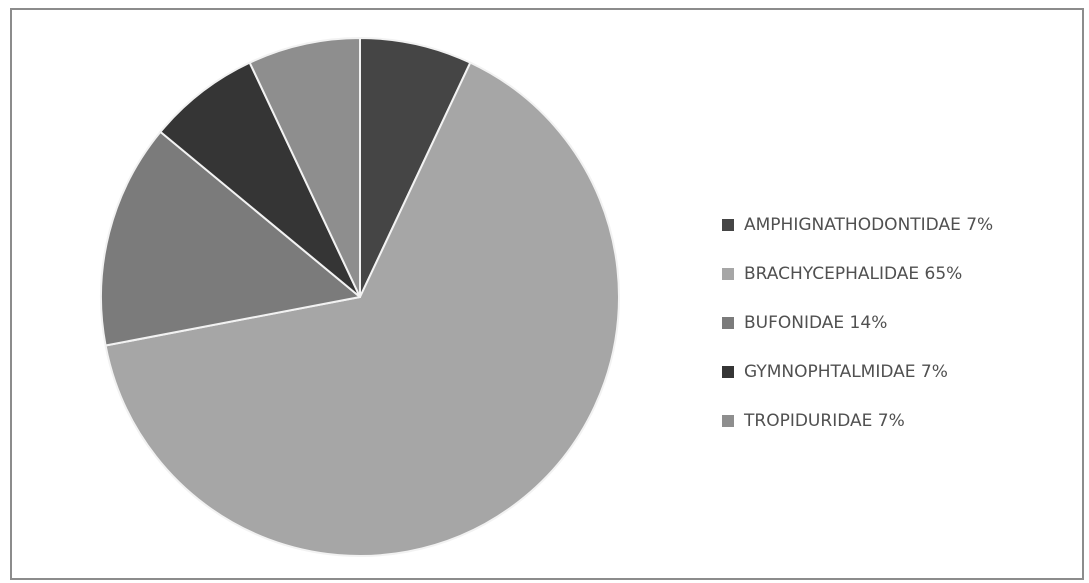 The height and width of the screenshot is (583, 1089). What do you see at coordinates (304, 167) in the screenshot?
I see `pie-slice-tropiduridae` at bounding box center [304, 167].